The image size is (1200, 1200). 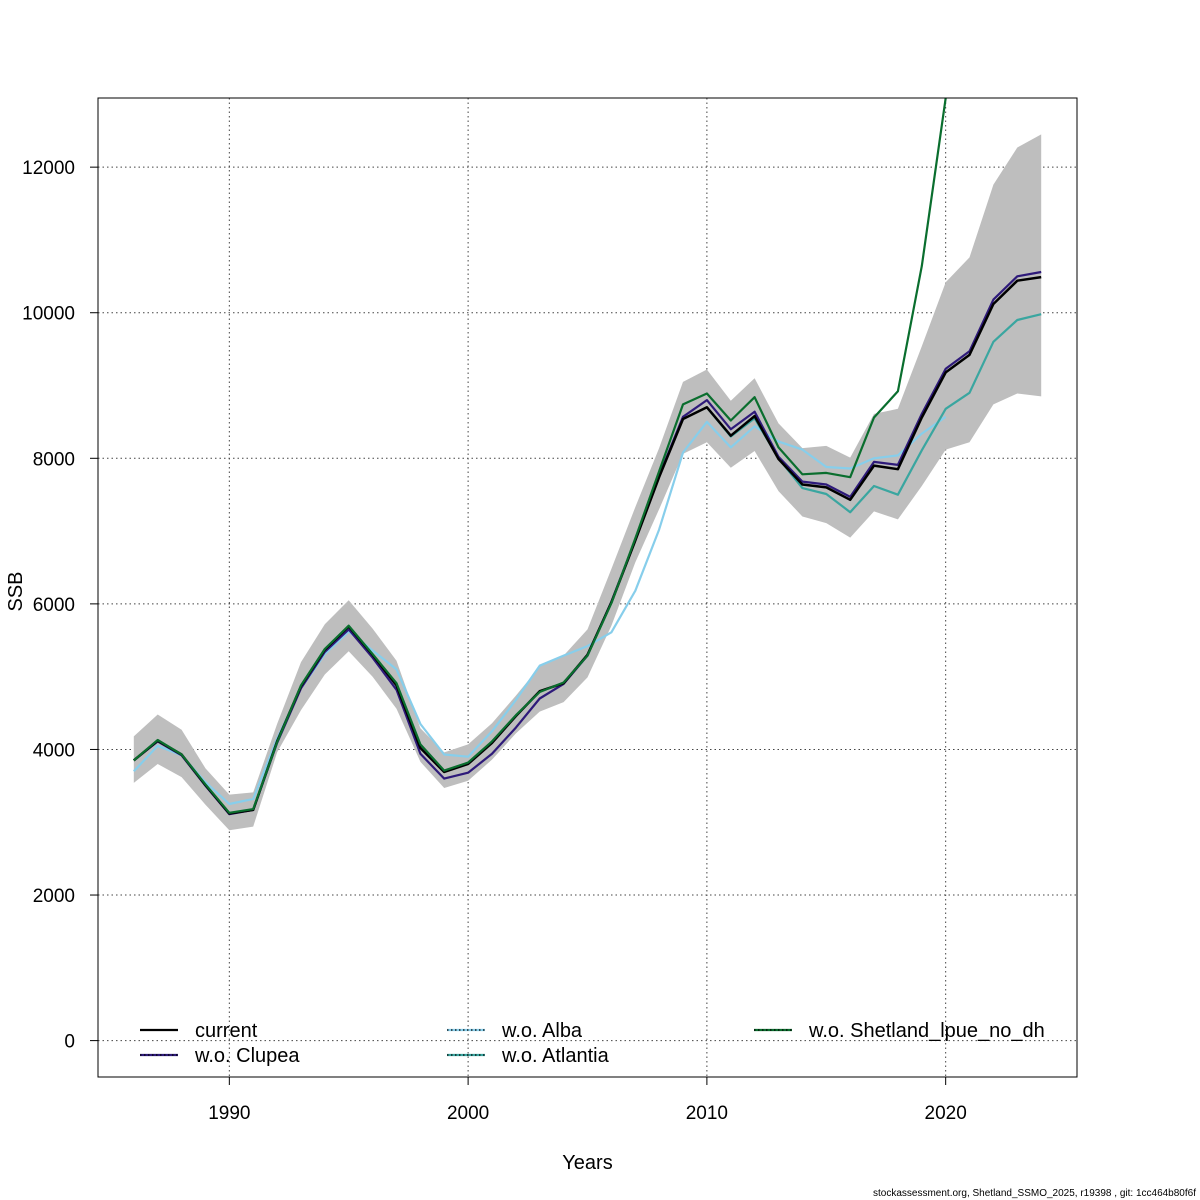 I want to click on legend-item: w.o. Clupea, so click(x=220, y=1056).